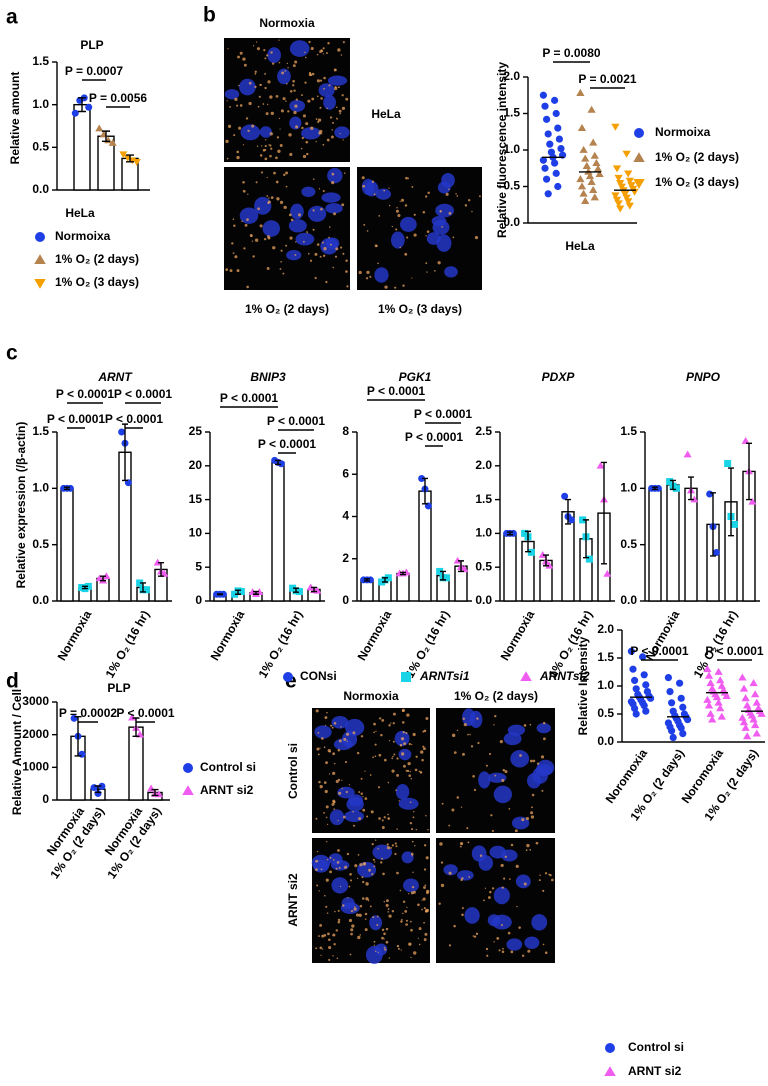  What do you see at coordinates (40, 431) in the screenshot?
I see `y-tick-label: 1.5` at bounding box center [40, 431].